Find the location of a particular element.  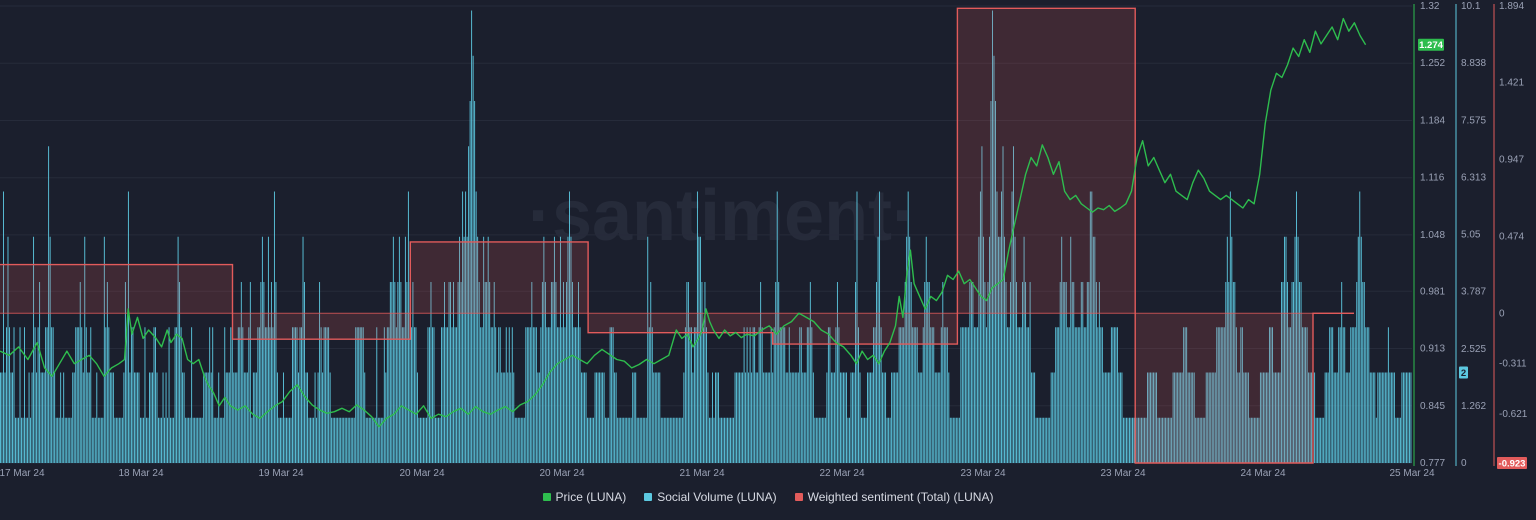

legend-item-sentiment: Weighted sentiment (Total) (LUNA) is located at coordinates (893, 497).